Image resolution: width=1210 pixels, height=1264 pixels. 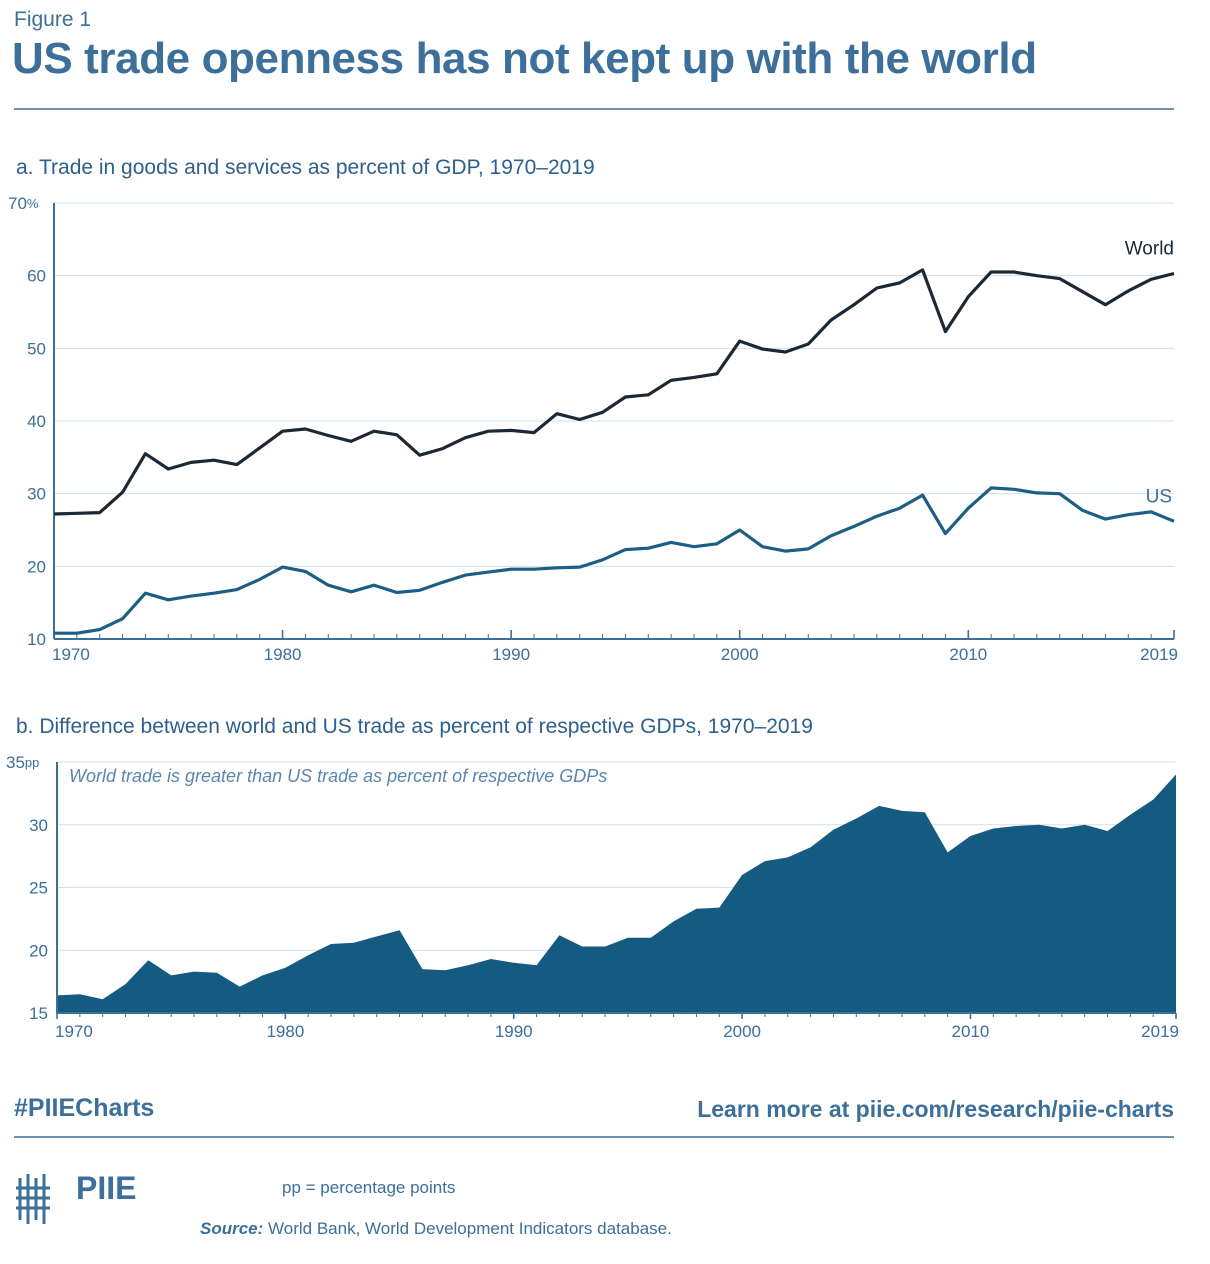 What do you see at coordinates (74, 1031) in the screenshot?
I see `panel-b-x-tick-label: 1970` at bounding box center [74, 1031].